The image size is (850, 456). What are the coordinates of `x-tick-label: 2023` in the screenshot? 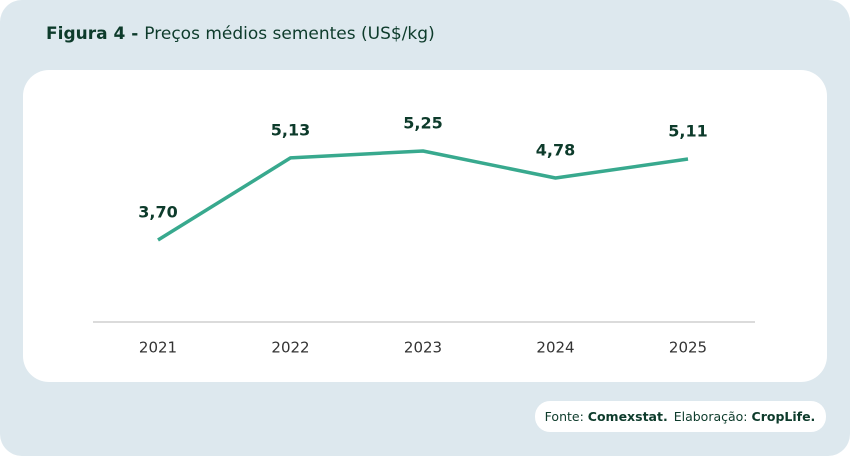 It's located at (423, 348).